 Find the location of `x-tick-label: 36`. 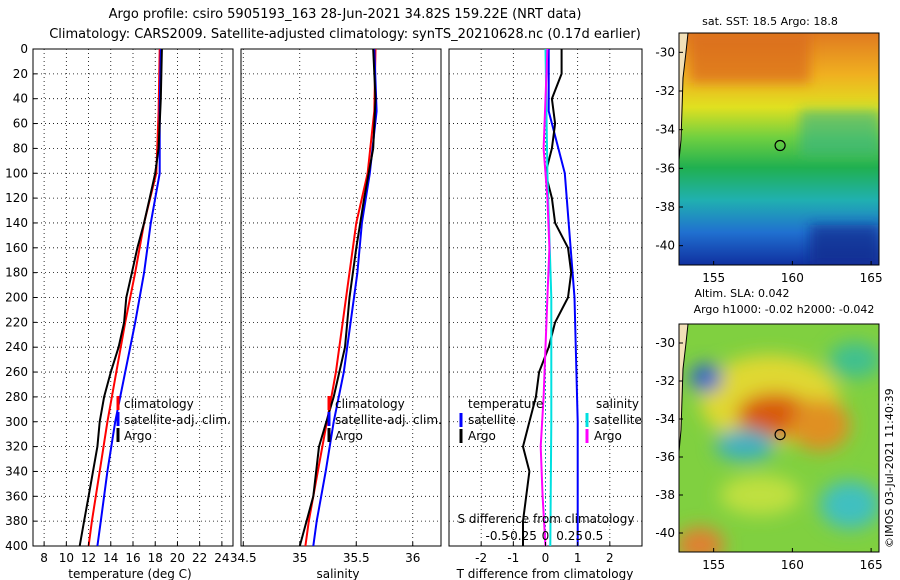

x-tick-label: 36 is located at coordinates (412, 558).